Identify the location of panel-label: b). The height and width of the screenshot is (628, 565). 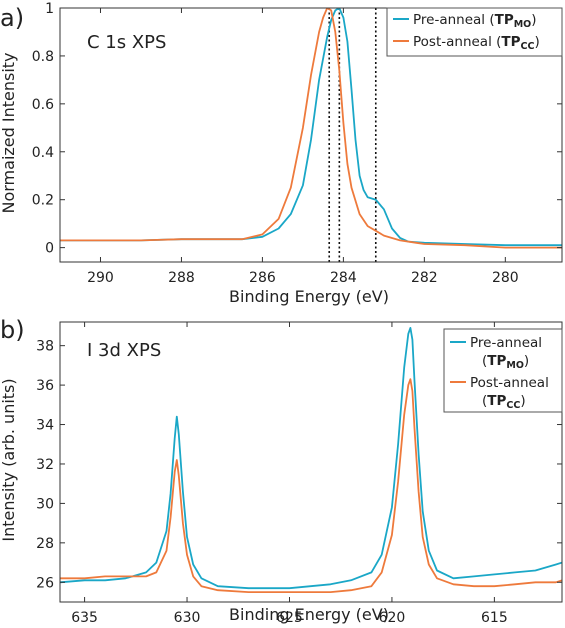
(12, 330).